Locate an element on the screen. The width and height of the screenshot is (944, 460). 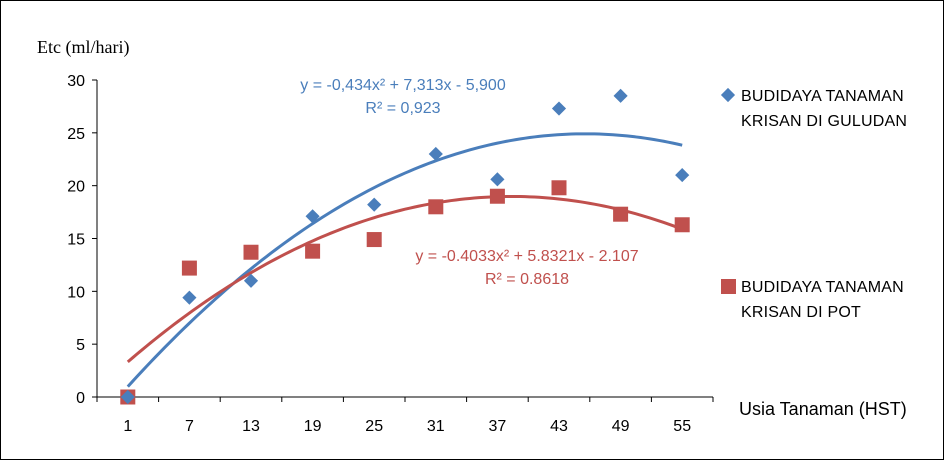
y-tick-label: 20 is located at coordinates (76, 187).